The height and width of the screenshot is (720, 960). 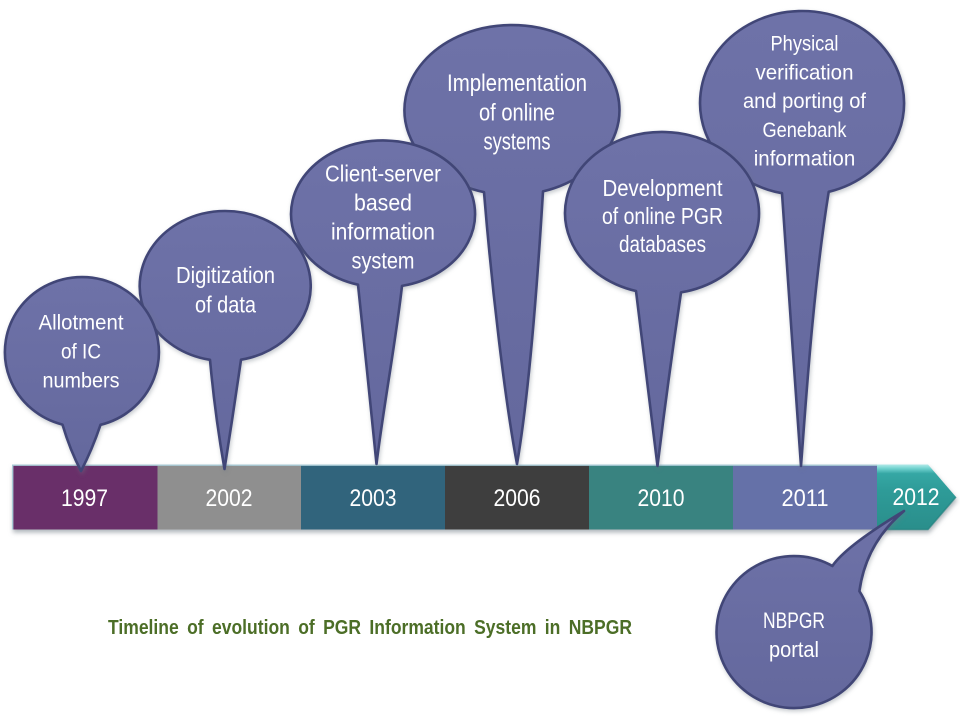 I want to click on svg-text: NBPGR, so click(x=794, y=620).